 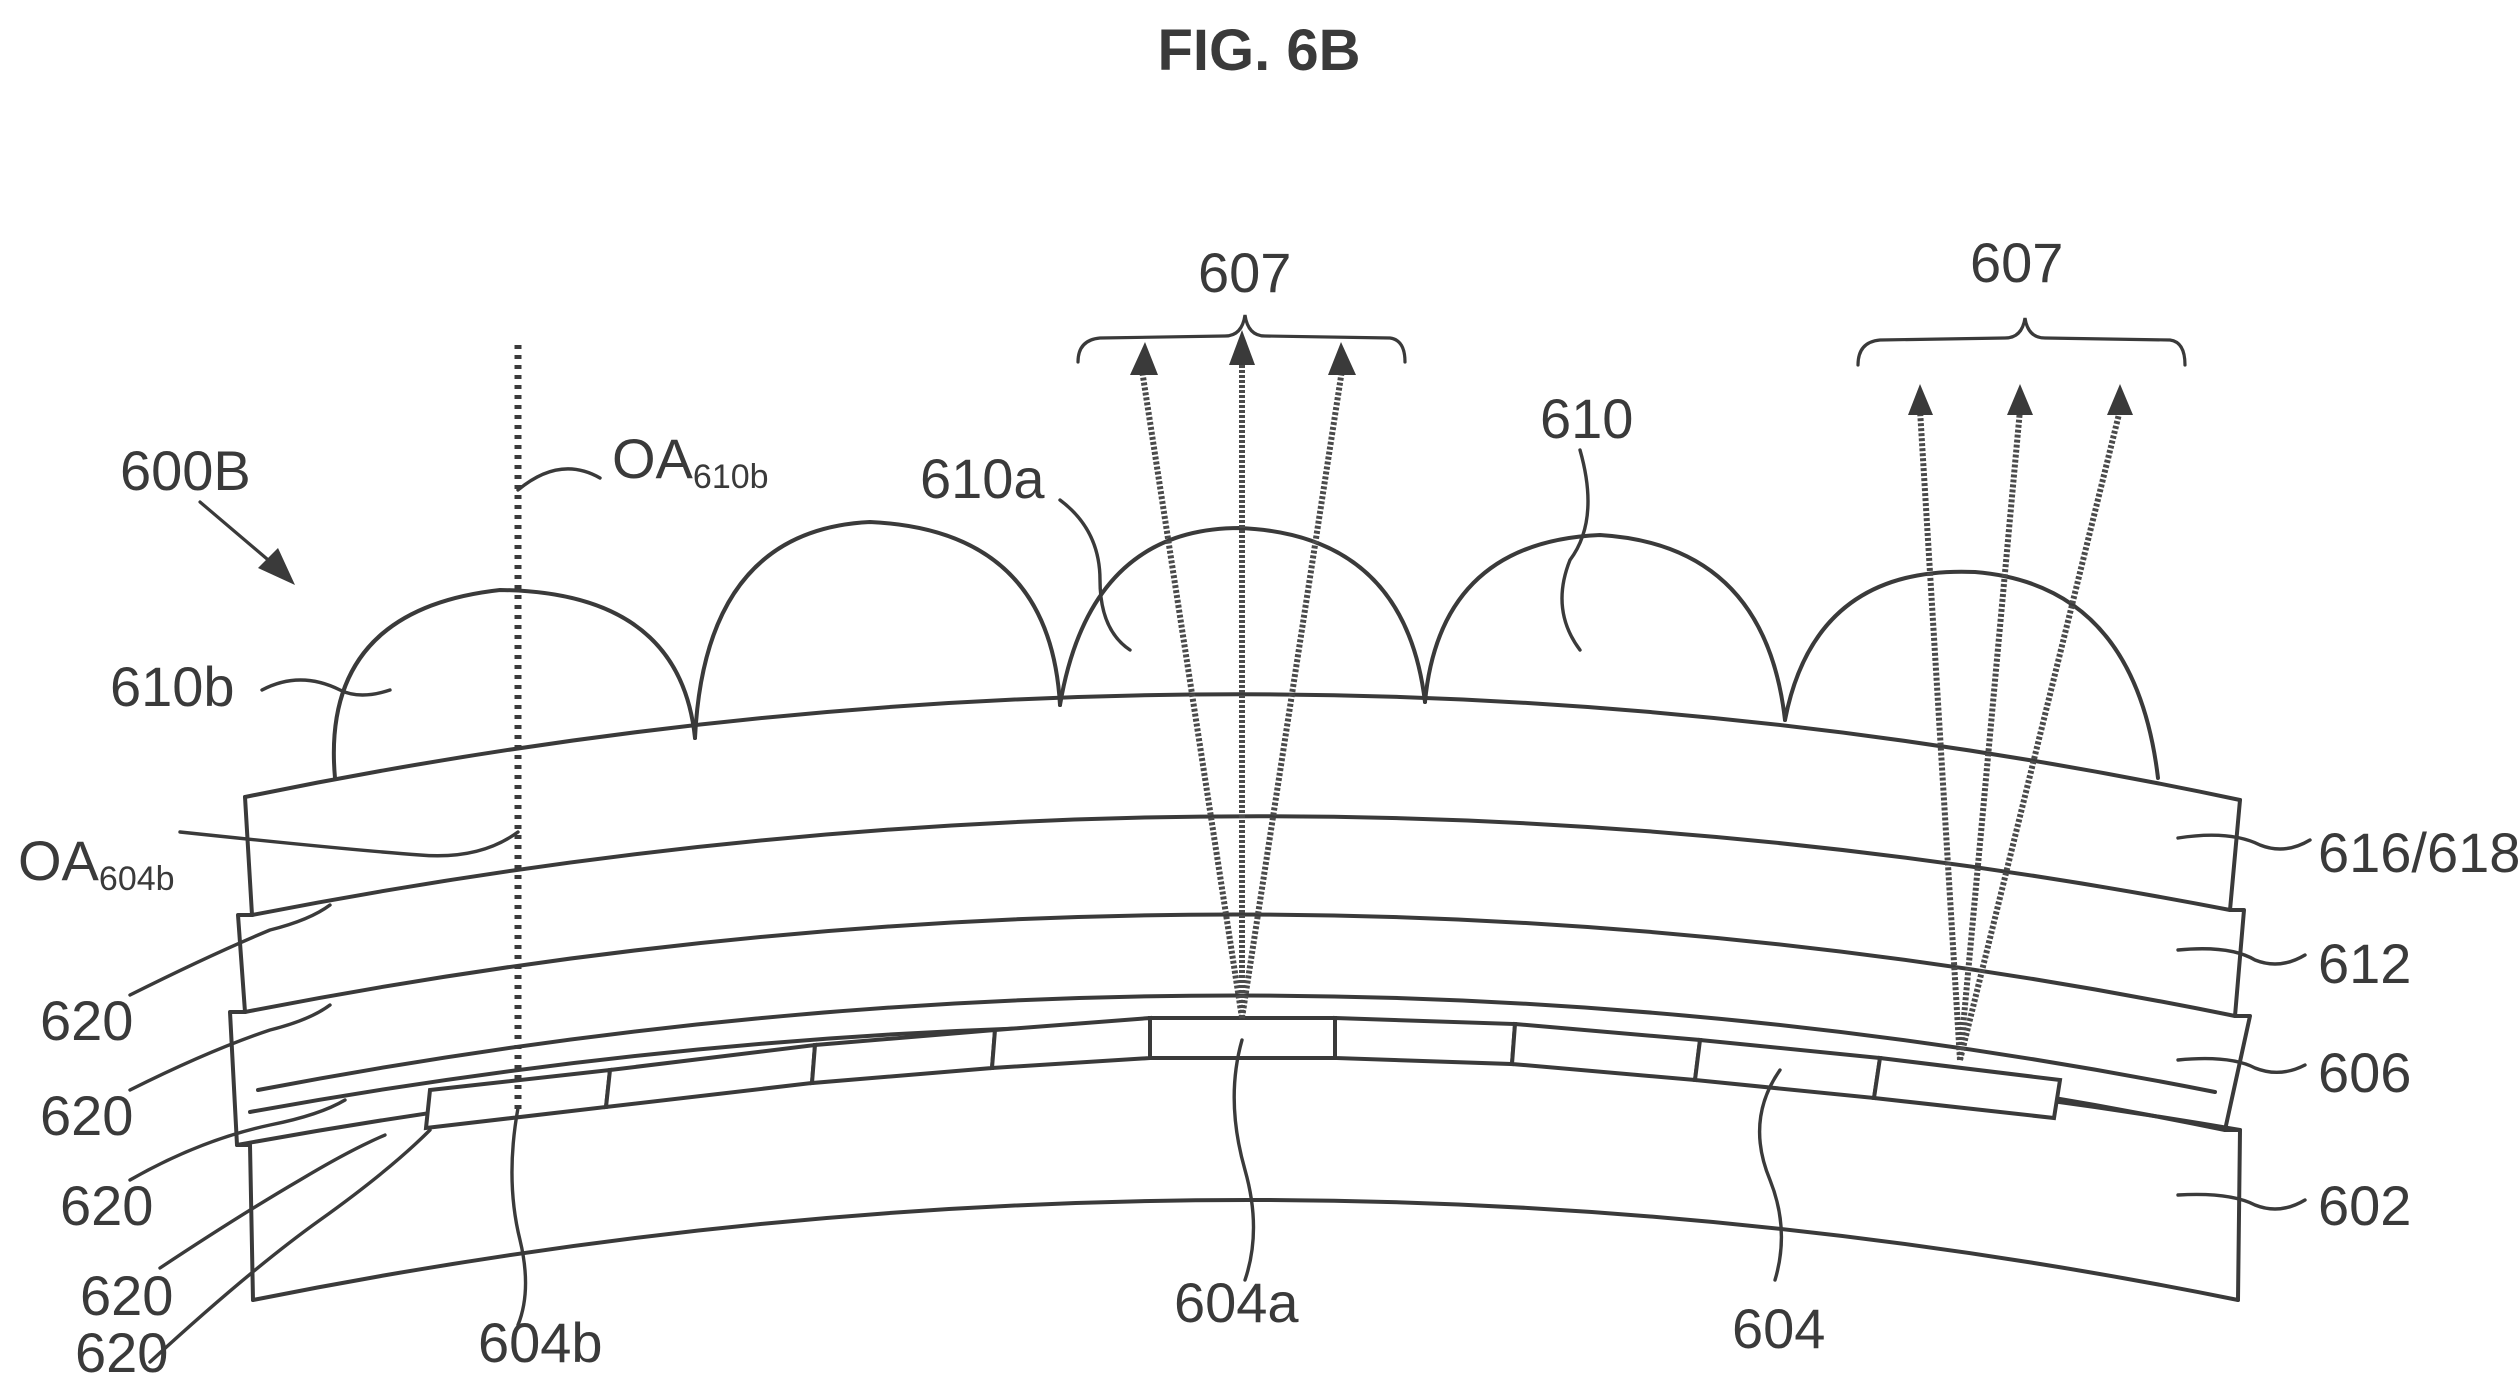 What do you see at coordinates (2021, 341) in the screenshot?
I see `brace-right` at bounding box center [2021, 341].